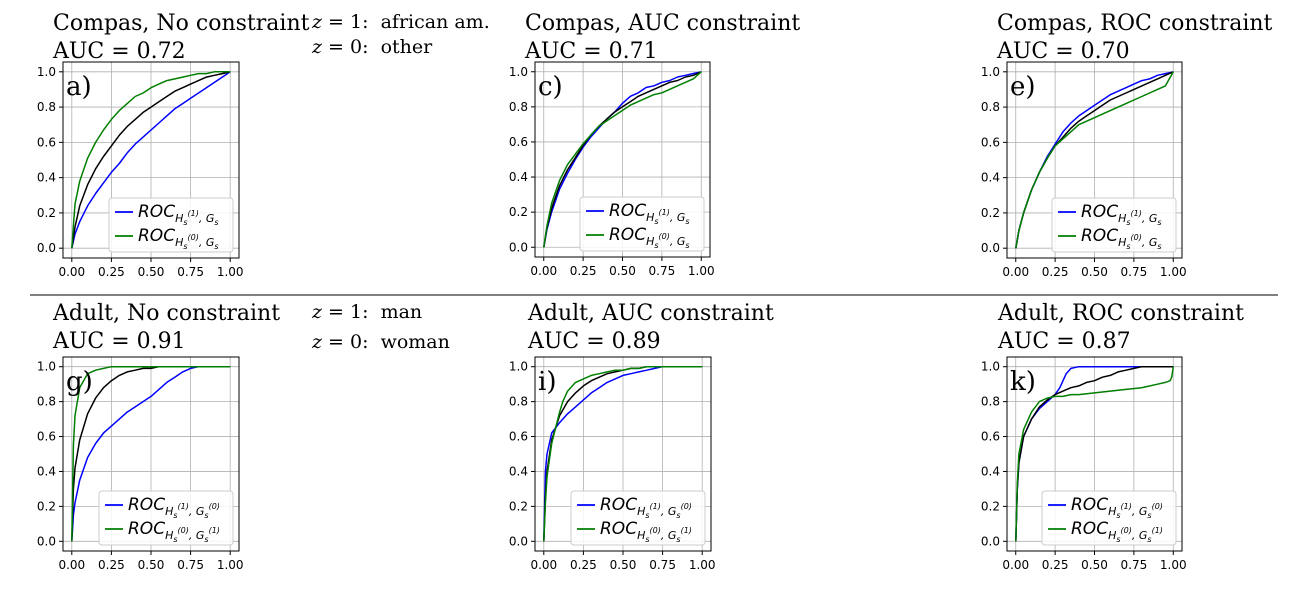  Describe the element at coordinates (79, 87) in the screenshot. I see `panel-label: a)` at that location.